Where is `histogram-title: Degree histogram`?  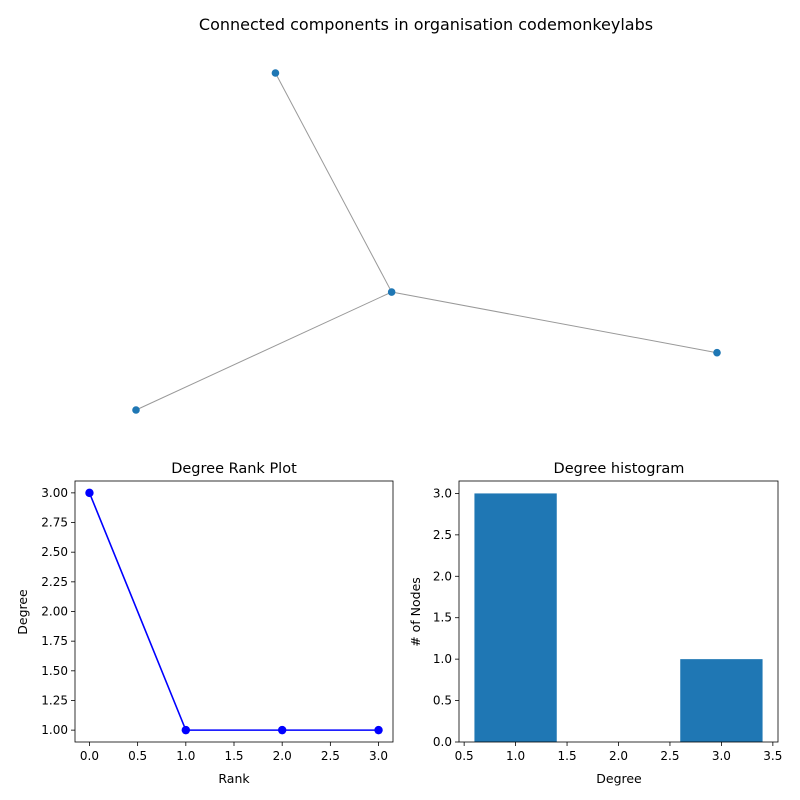
histogram-title: Degree histogram is located at coordinates (619, 469).